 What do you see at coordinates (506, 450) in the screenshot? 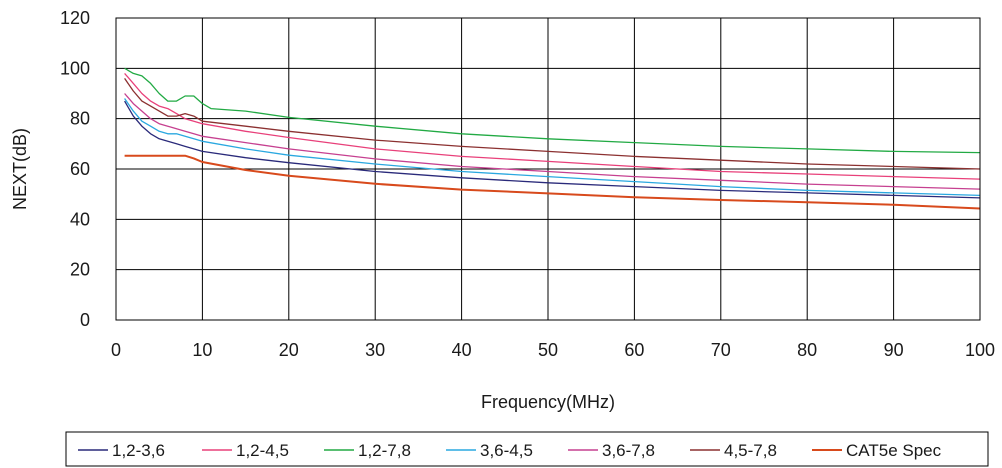
I see `legend-label: 3,6-4,5` at bounding box center [506, 450].